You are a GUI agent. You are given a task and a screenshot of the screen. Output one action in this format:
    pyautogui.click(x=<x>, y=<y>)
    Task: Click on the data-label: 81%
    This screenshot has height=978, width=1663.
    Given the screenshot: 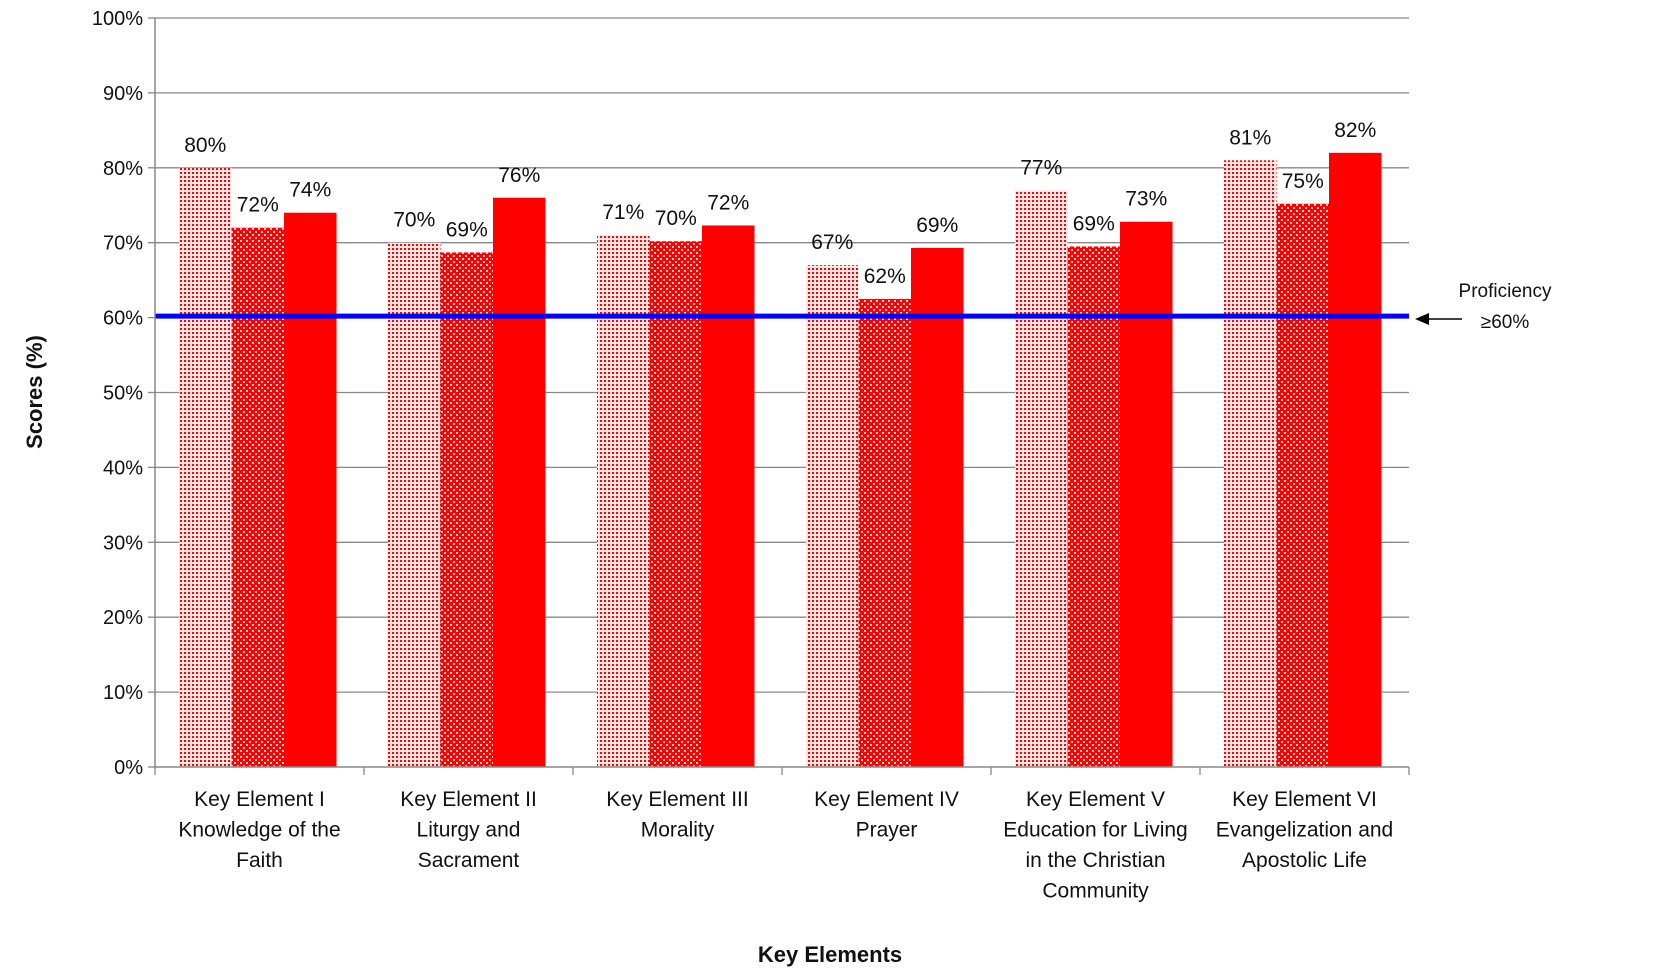 What is the action you would take?
    pyautogui.click(x=1250, y=137)
    